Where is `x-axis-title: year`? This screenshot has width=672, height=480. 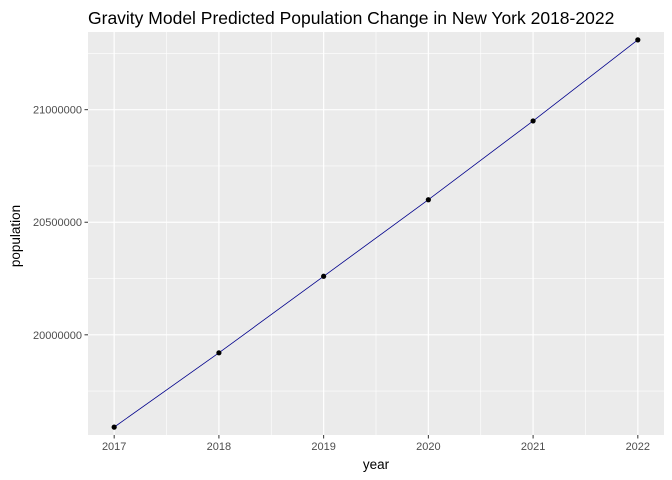
x-axis-title: year is located at coordinates (376, 464).